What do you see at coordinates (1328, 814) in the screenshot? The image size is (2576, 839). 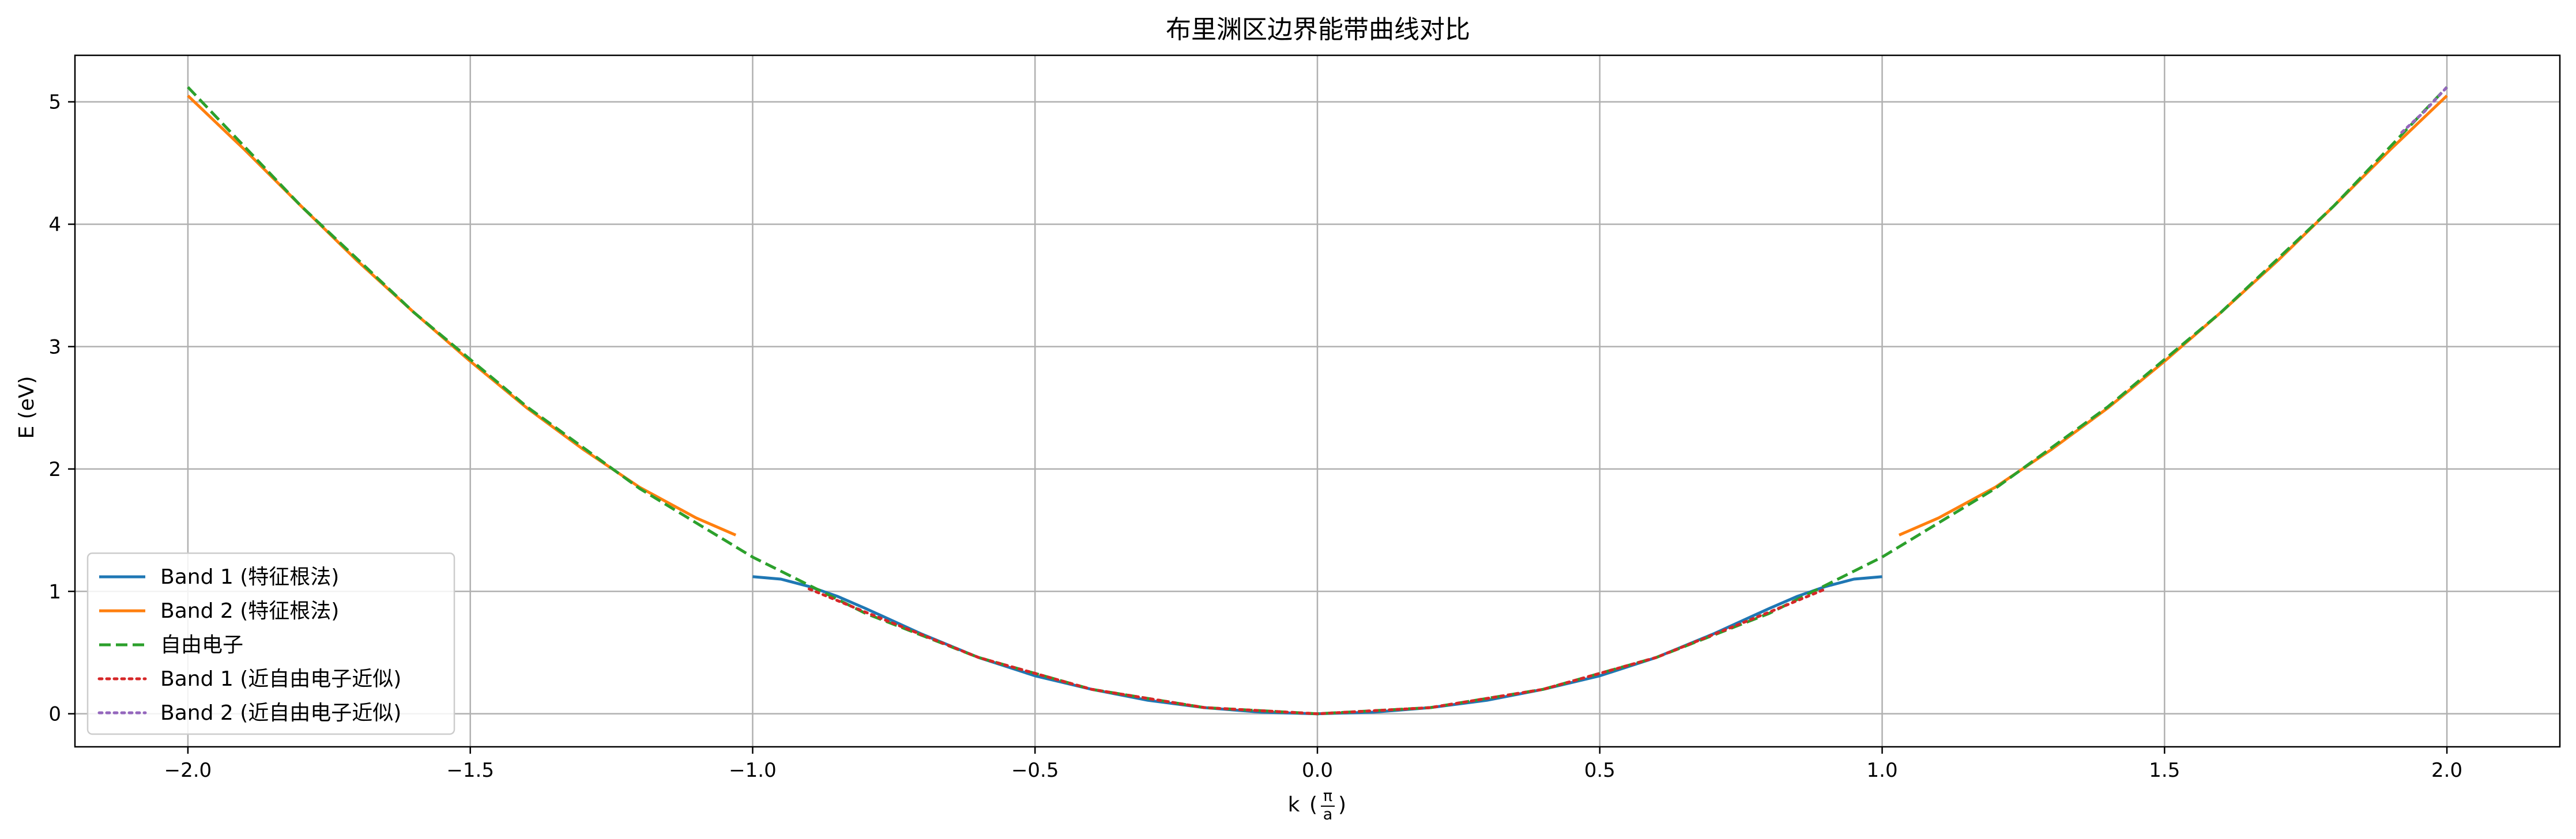 I see `x-axis-label-denominator: a` at bounding box center [1328, 814].